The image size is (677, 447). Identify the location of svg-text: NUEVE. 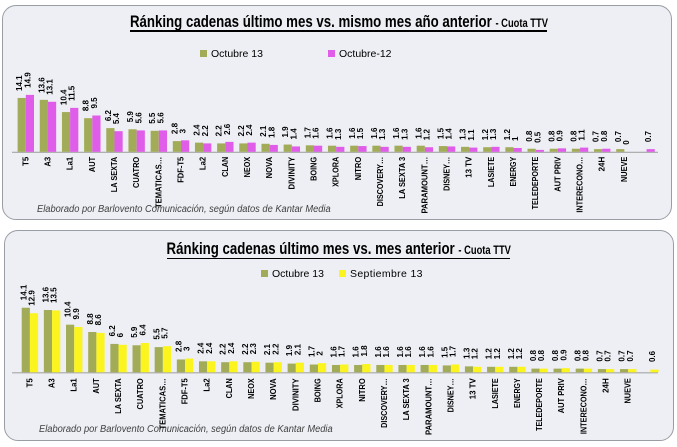
(628, 390).